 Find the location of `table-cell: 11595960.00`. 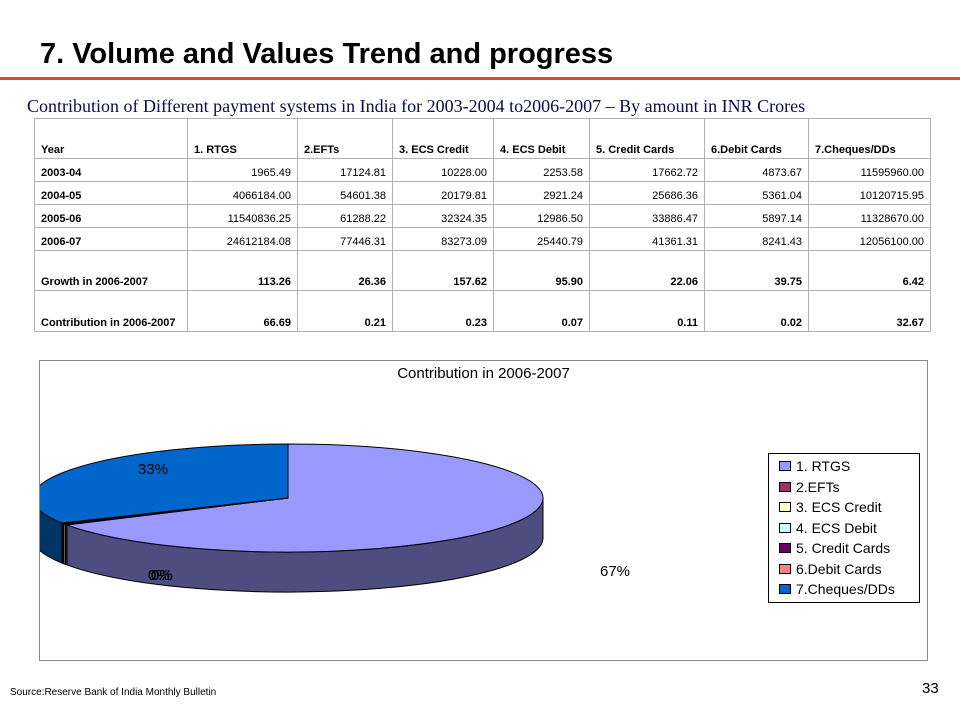

table-cell: 11595960.00 is located at coordinates (869, 170).